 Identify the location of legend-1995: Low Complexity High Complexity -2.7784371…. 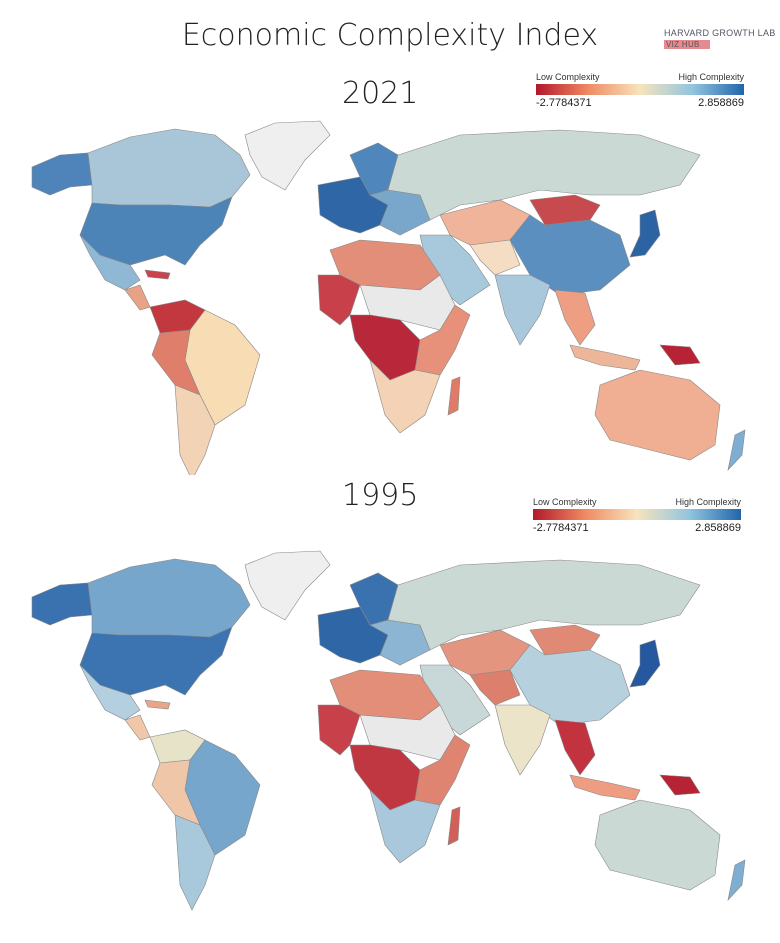
(637, 515).